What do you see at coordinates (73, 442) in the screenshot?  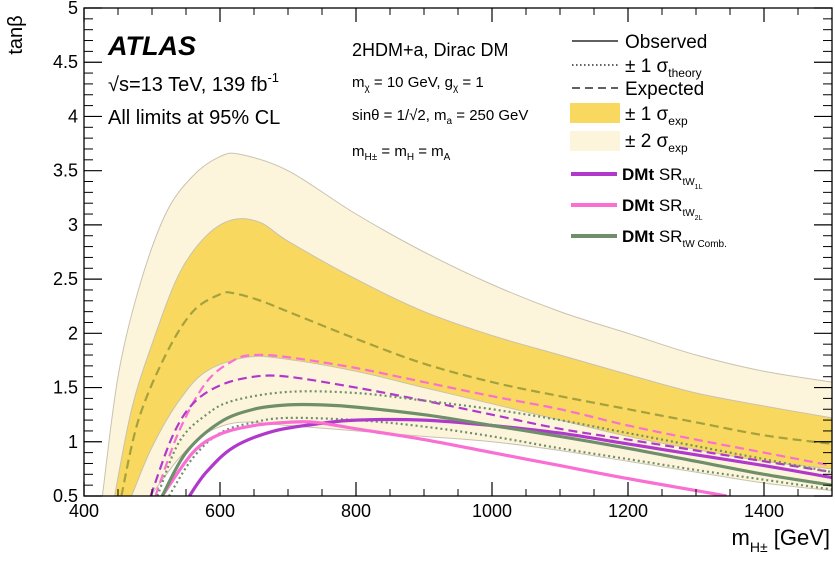 I see `y-tick-label: 1` at bounding box center [73, 442].